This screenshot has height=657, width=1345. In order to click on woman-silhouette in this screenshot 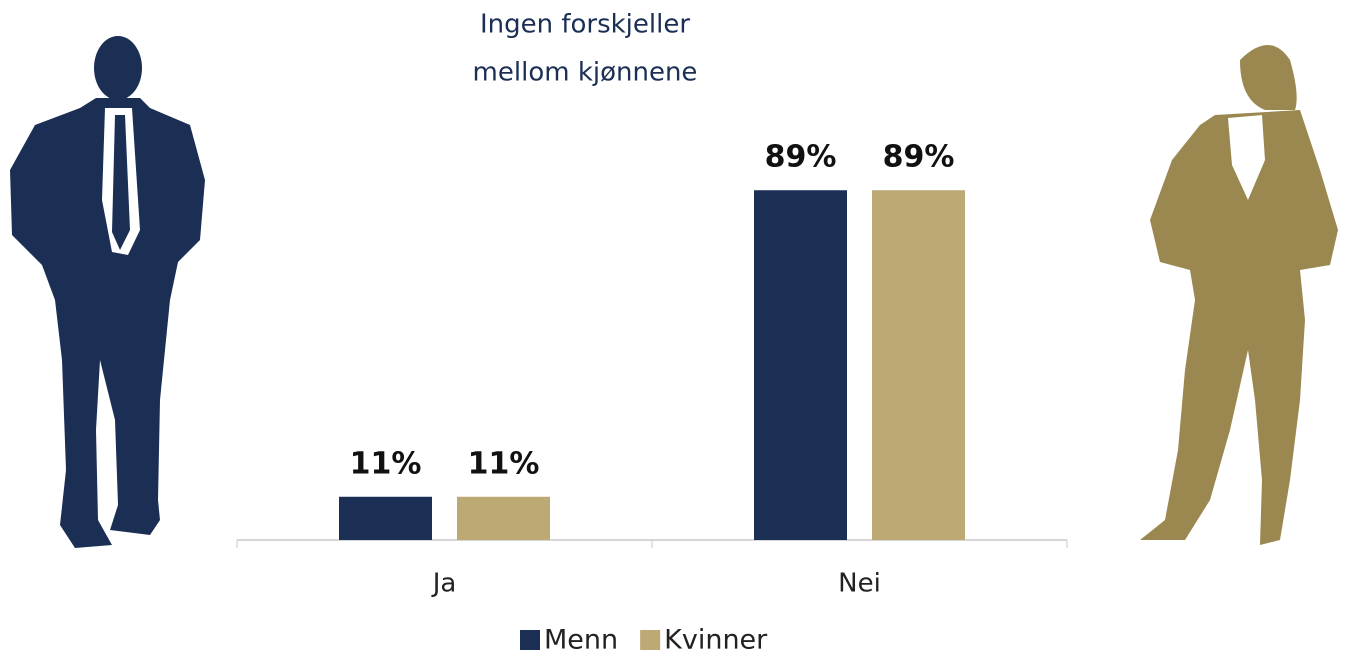, I will do `click(1239, 295)`.